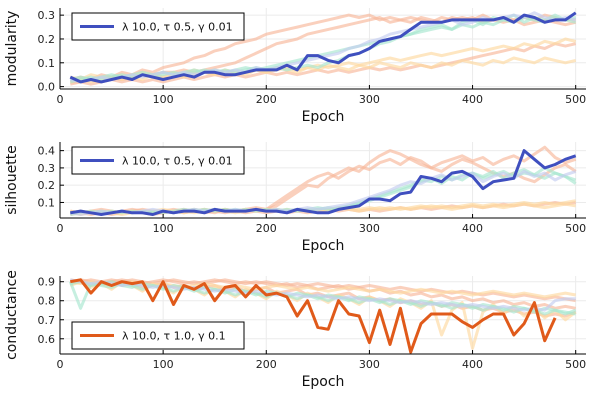 This screenshot has height=400, width=595. What do you see at coordinates (47, 202) in the screenshot?
I see `silhouette-y-tick-label: 0.1` at bounding box center [47, 202].